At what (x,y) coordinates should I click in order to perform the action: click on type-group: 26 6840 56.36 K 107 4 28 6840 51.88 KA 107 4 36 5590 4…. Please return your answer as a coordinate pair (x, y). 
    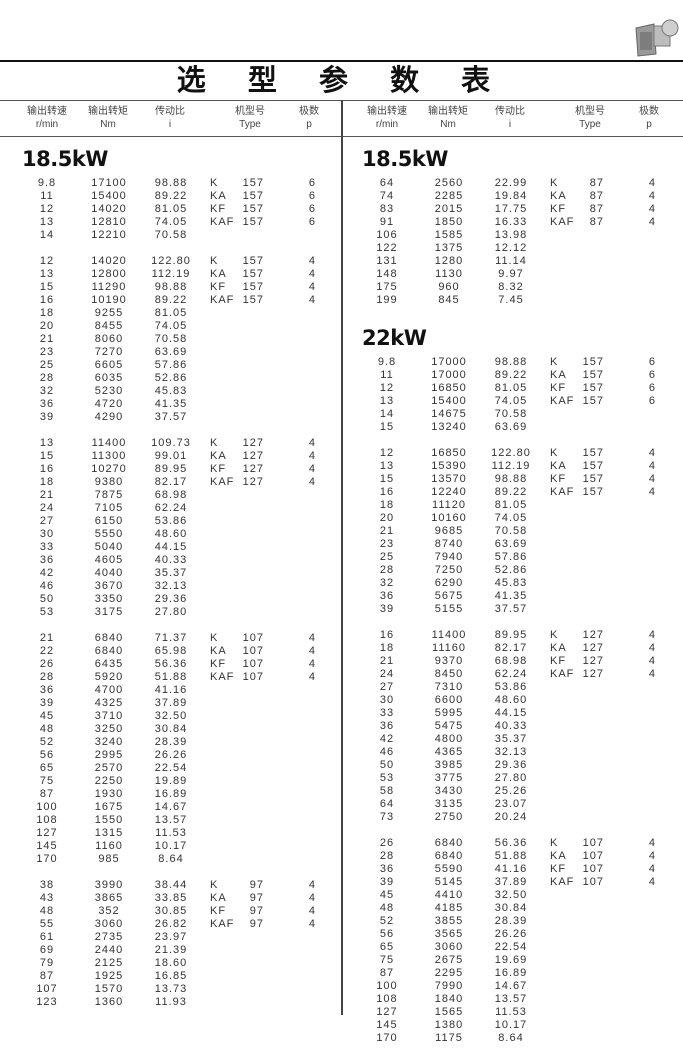
    Looking at the image, I should click on (510, 941).